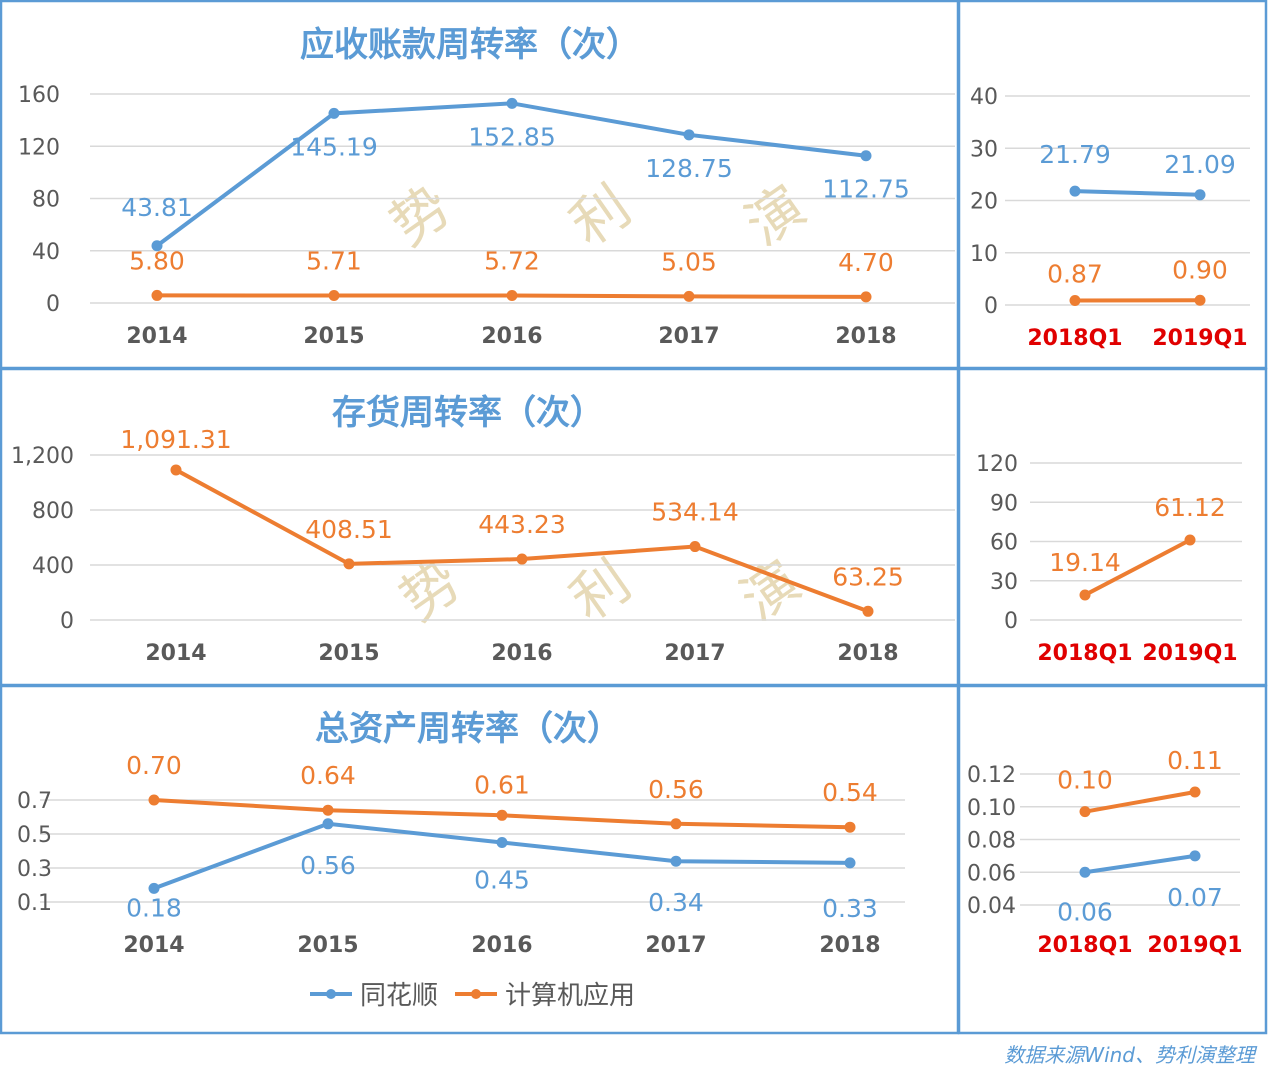 Image resolution: width=1268 pixels, height=1076 pixels. What do you see at coordinates (502, 784) in the screenshot?
I see `data-label: 0.61` at bounding box center [502, 784].